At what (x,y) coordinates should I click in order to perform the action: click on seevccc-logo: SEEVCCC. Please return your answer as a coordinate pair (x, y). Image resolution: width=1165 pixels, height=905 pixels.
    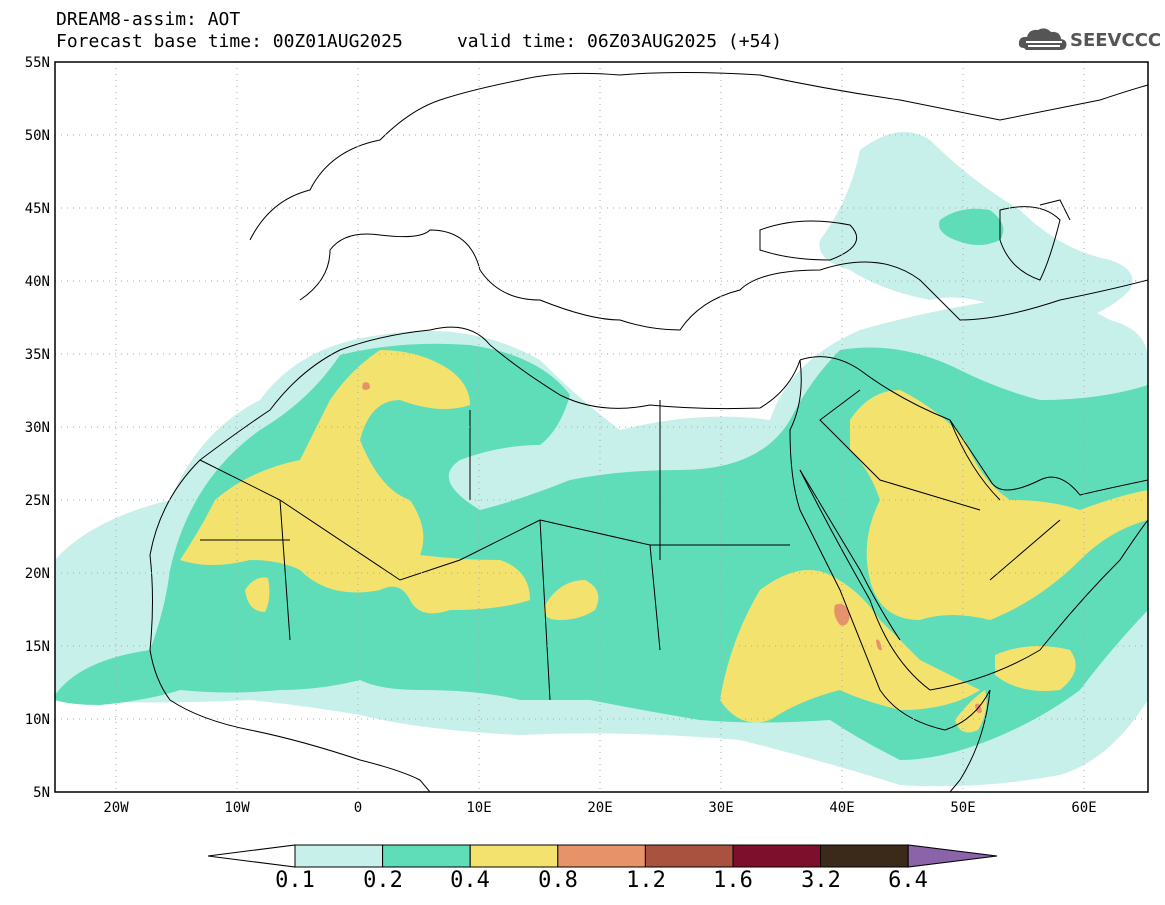
    Looking at the image, I should click on (1088, 39).